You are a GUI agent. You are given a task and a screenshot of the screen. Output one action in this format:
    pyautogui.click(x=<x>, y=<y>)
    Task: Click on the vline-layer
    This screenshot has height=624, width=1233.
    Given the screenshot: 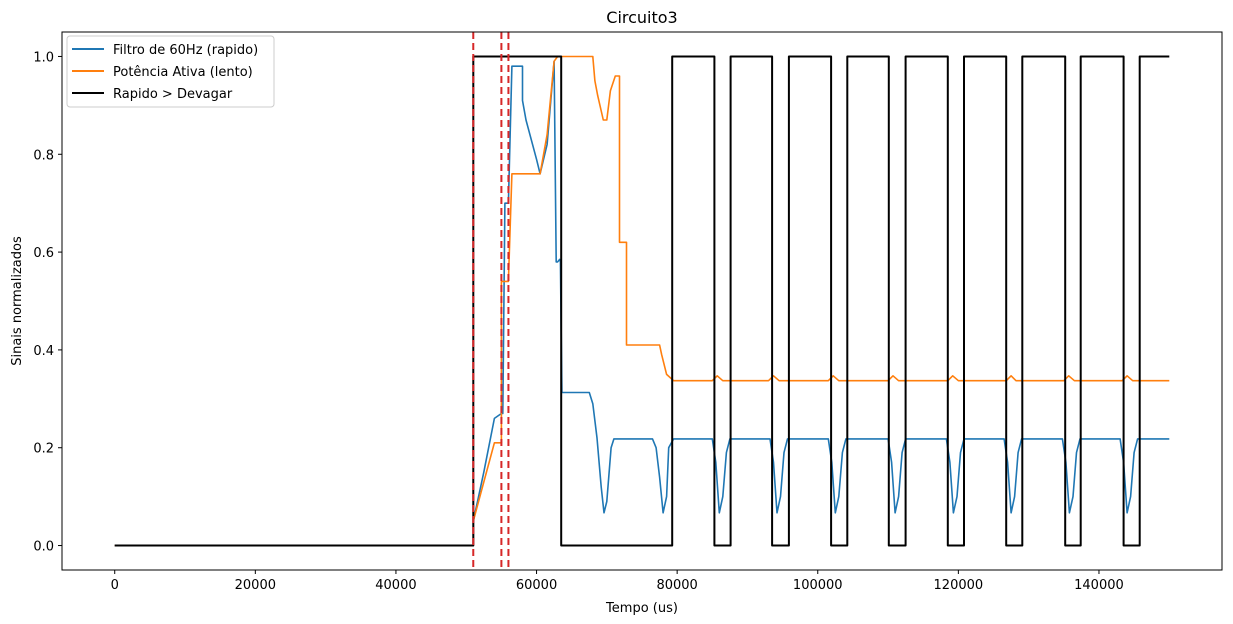 What is the action you would take?
    pyautogui.click(x=491, y=301)
    